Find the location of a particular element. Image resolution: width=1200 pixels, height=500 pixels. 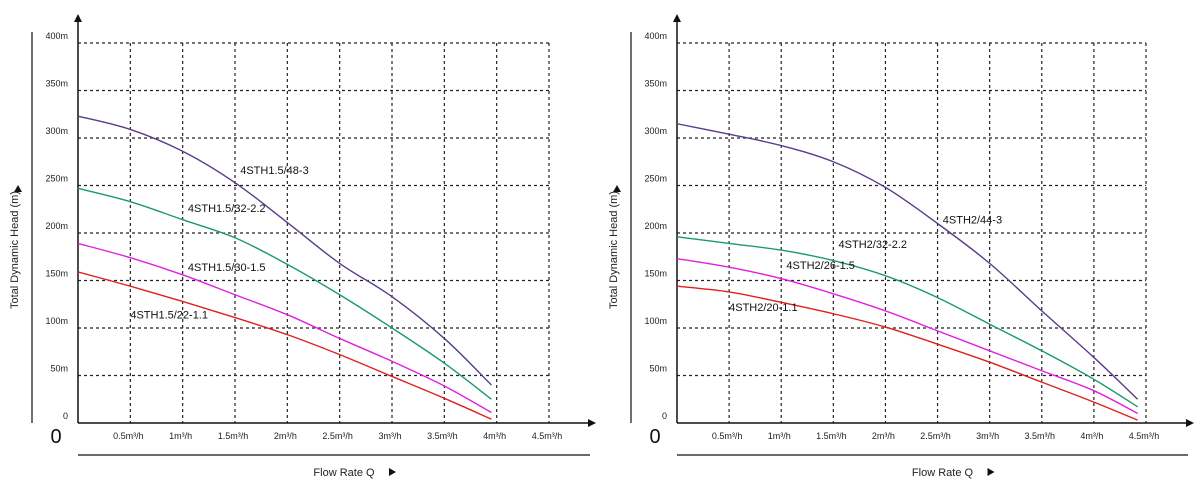

series-label: 4STH1.5/22-1.1 is located at coordinates (169, 316).